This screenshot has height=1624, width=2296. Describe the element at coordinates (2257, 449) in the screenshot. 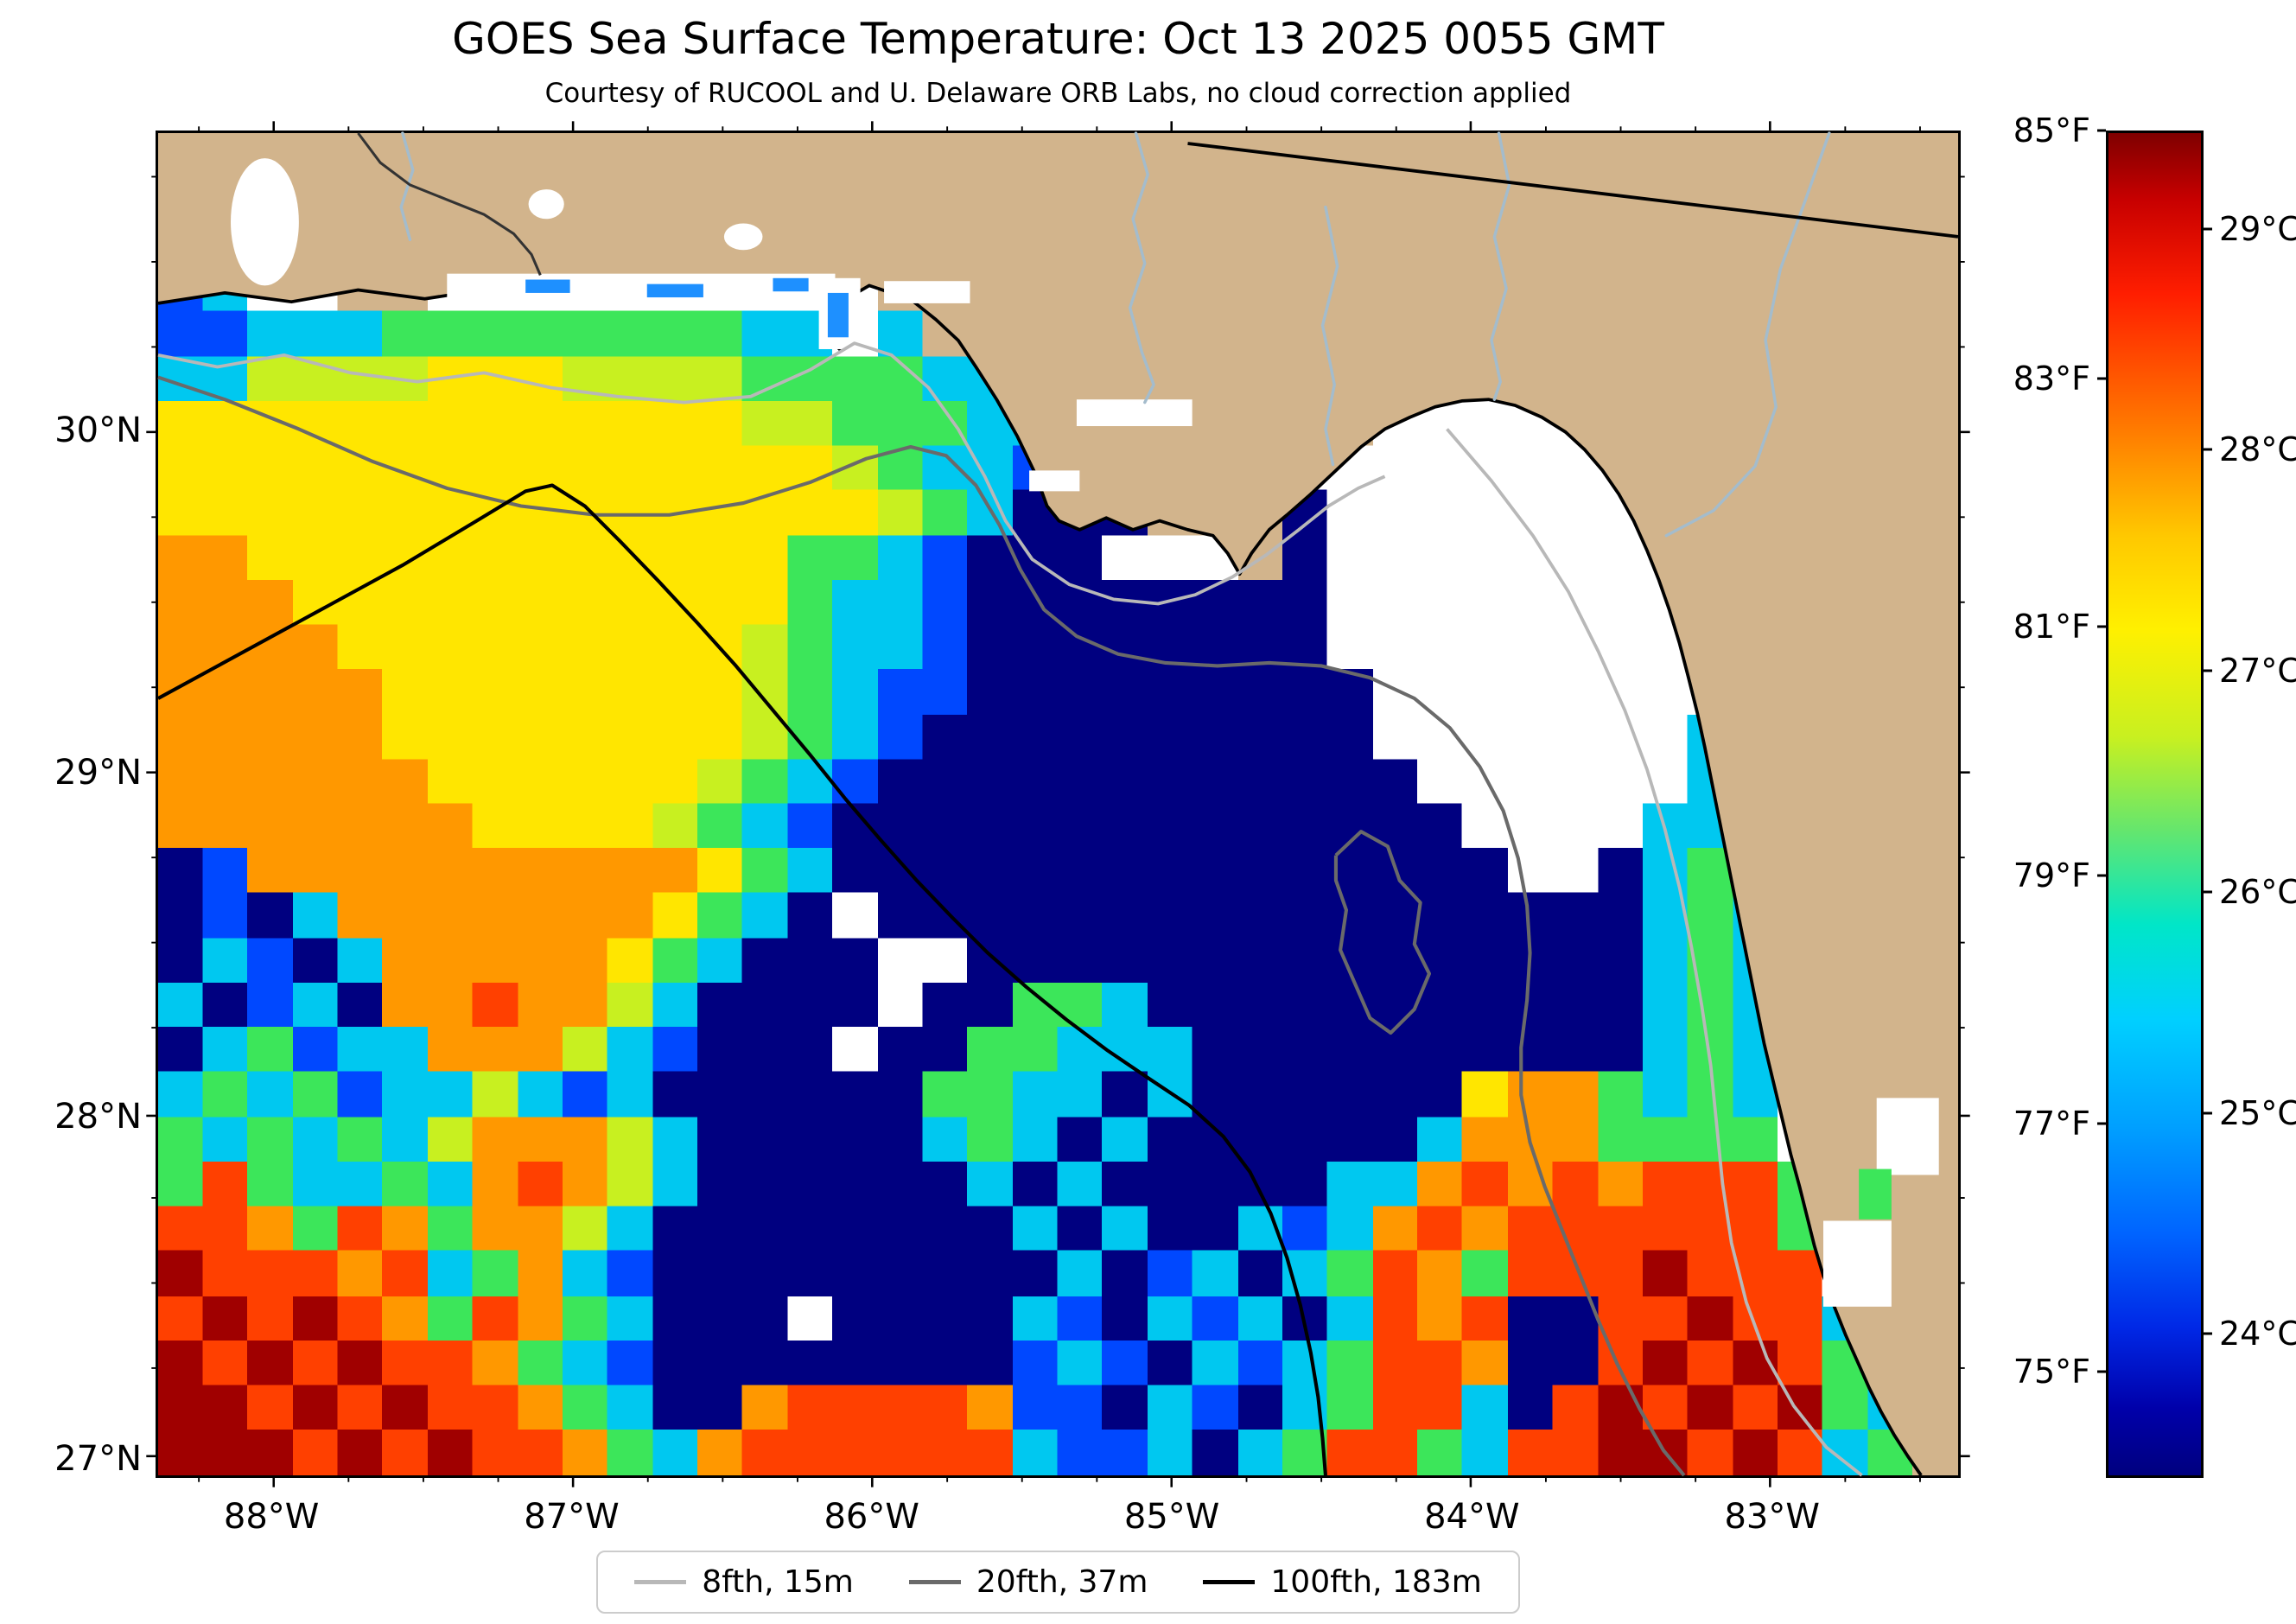

I see `colorbar-c-label: 28°C` at that location.